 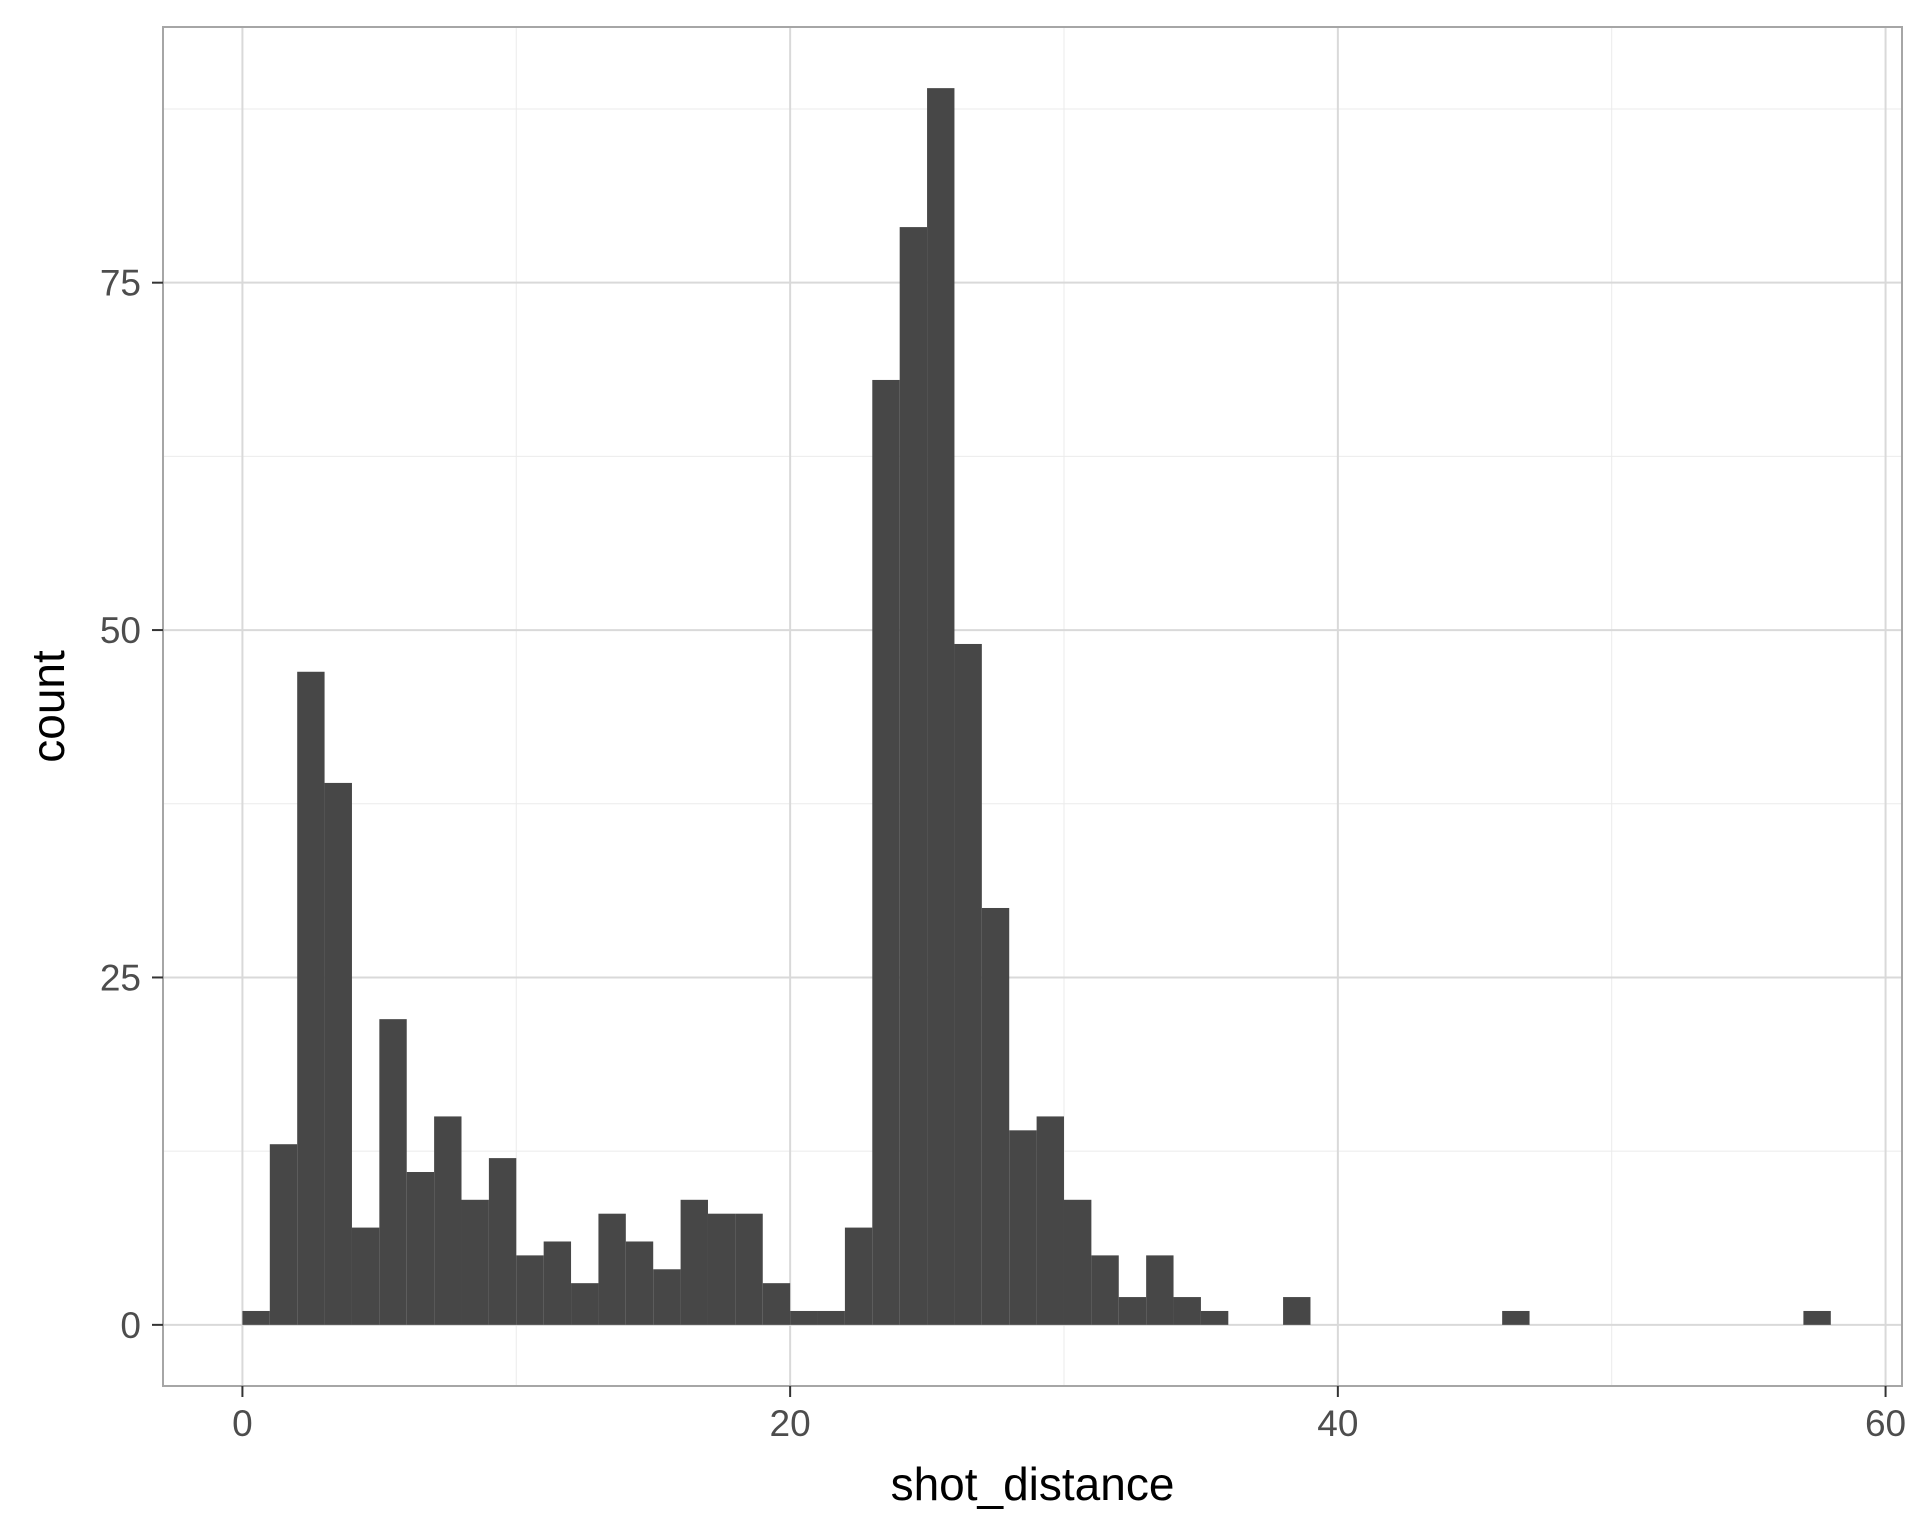 I want to click on x-tick-label: 0, so click(x=242, y=1423).